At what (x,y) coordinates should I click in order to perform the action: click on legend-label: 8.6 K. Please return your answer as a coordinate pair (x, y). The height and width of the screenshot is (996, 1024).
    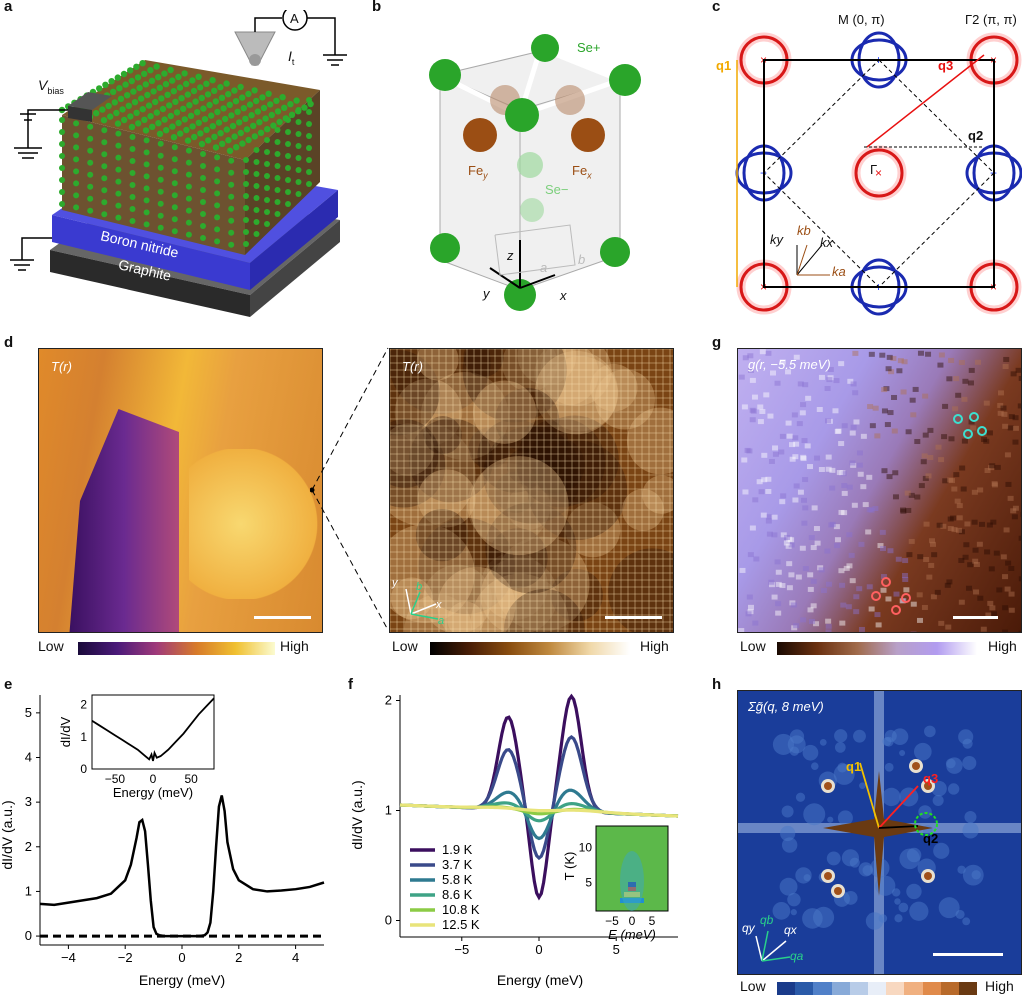
    Looking at the image, I should click on (457, 894).